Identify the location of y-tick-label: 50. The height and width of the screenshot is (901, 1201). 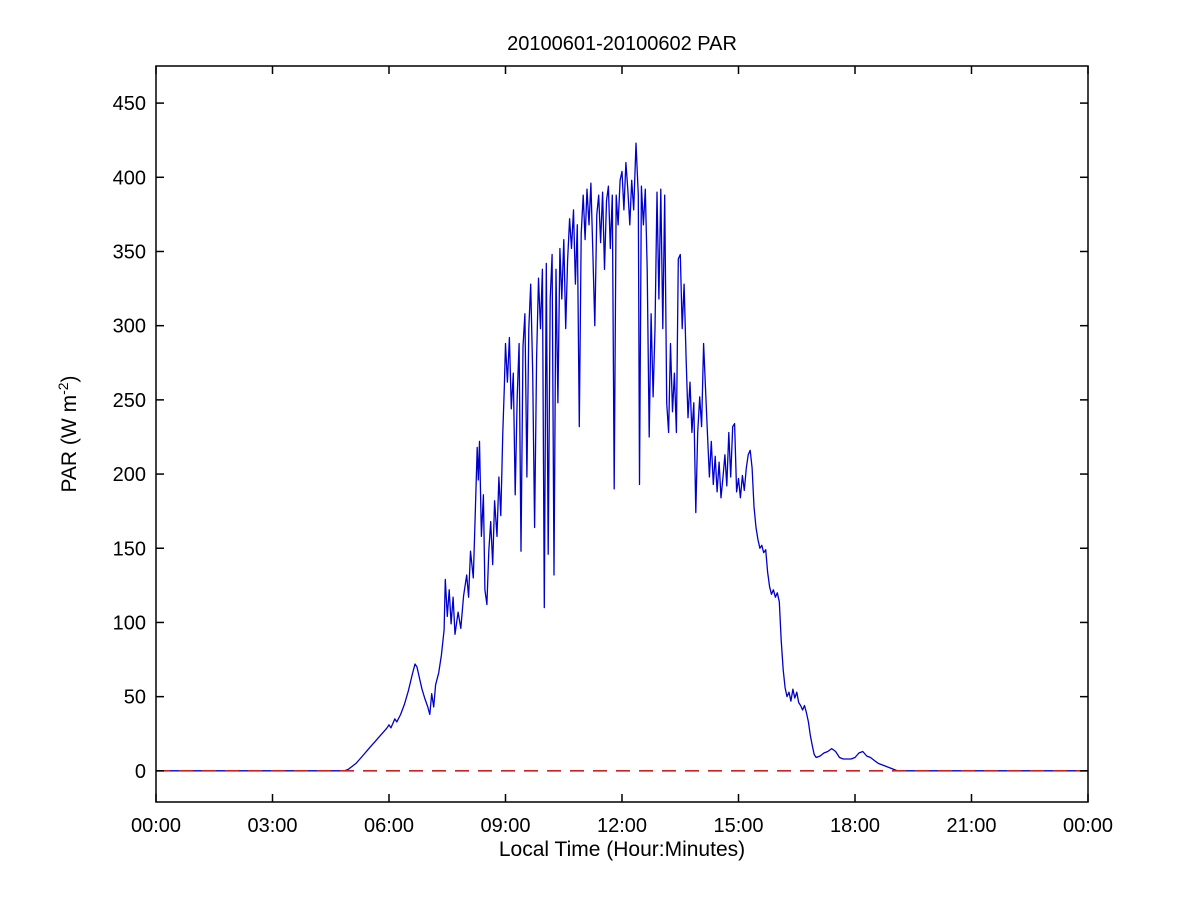
(135, 698).